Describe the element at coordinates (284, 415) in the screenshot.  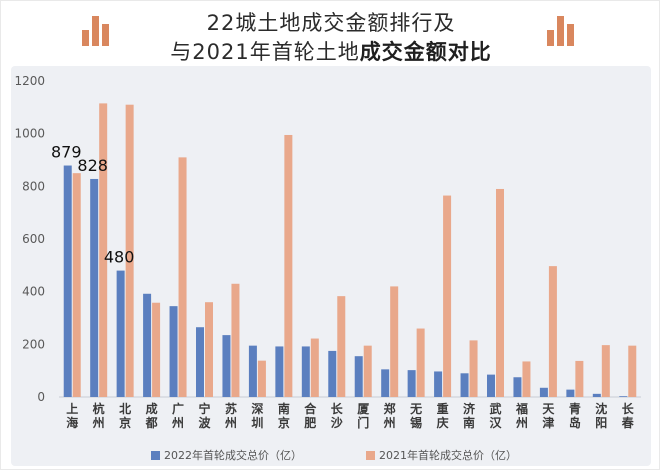
I see `x-tick-label: 南京` at that location.